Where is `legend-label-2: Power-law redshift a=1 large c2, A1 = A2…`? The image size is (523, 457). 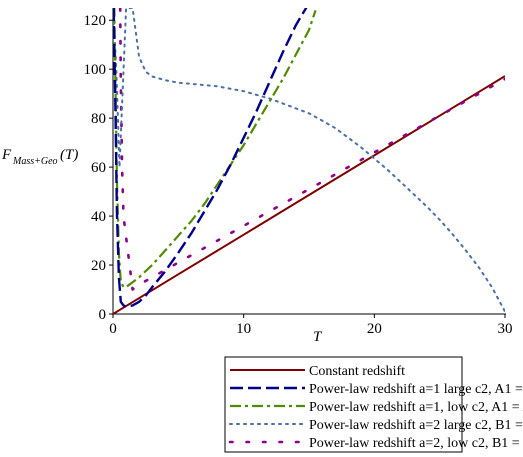
legend-label-2: Power-law redshift a=1 large c2, A1 = A2… is located at coordinates (416, 389).